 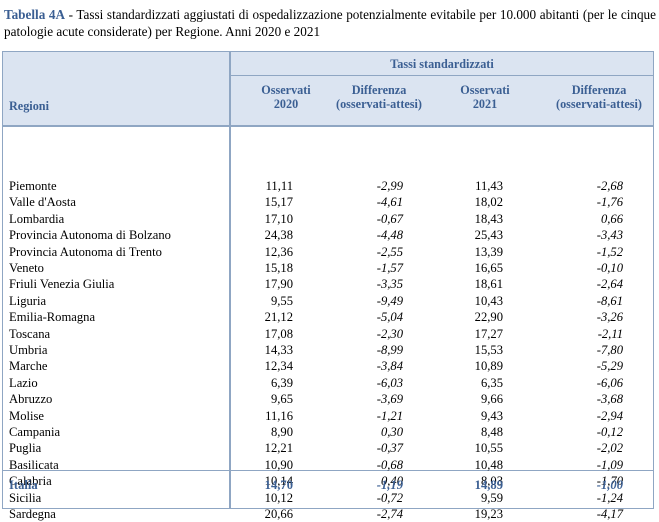 What do you see at coordinates (278, 235) in the screenshot?
I see `cell-observed-2020: 24,38` at bounding box center [278, 235].